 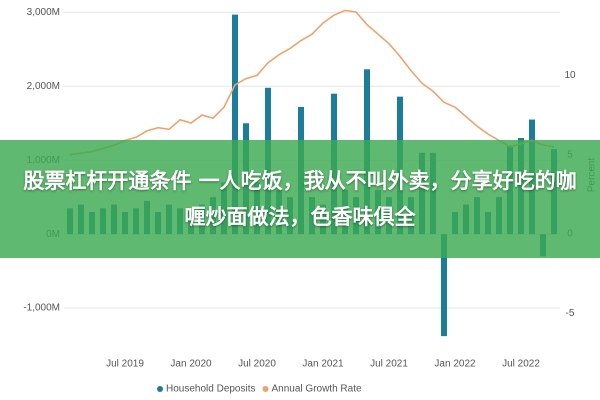 I want to click on banner-text: 股票杠杆开通条件 一人吃饭，我从不叫外卖，分享好吃的咖喱炒面做法，色香味俱全, so click(x=300, y=199).